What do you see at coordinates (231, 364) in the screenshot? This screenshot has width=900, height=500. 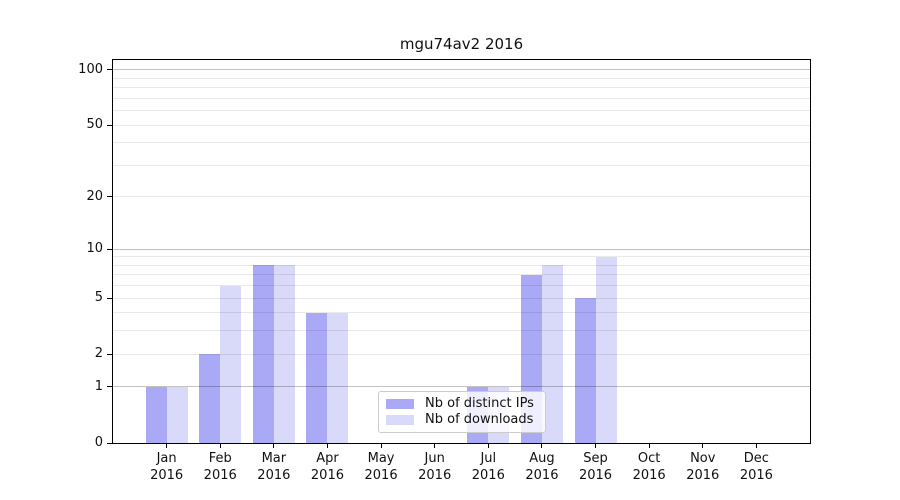 I see `bar-downloads-feb` at bounding box center [231, 364].